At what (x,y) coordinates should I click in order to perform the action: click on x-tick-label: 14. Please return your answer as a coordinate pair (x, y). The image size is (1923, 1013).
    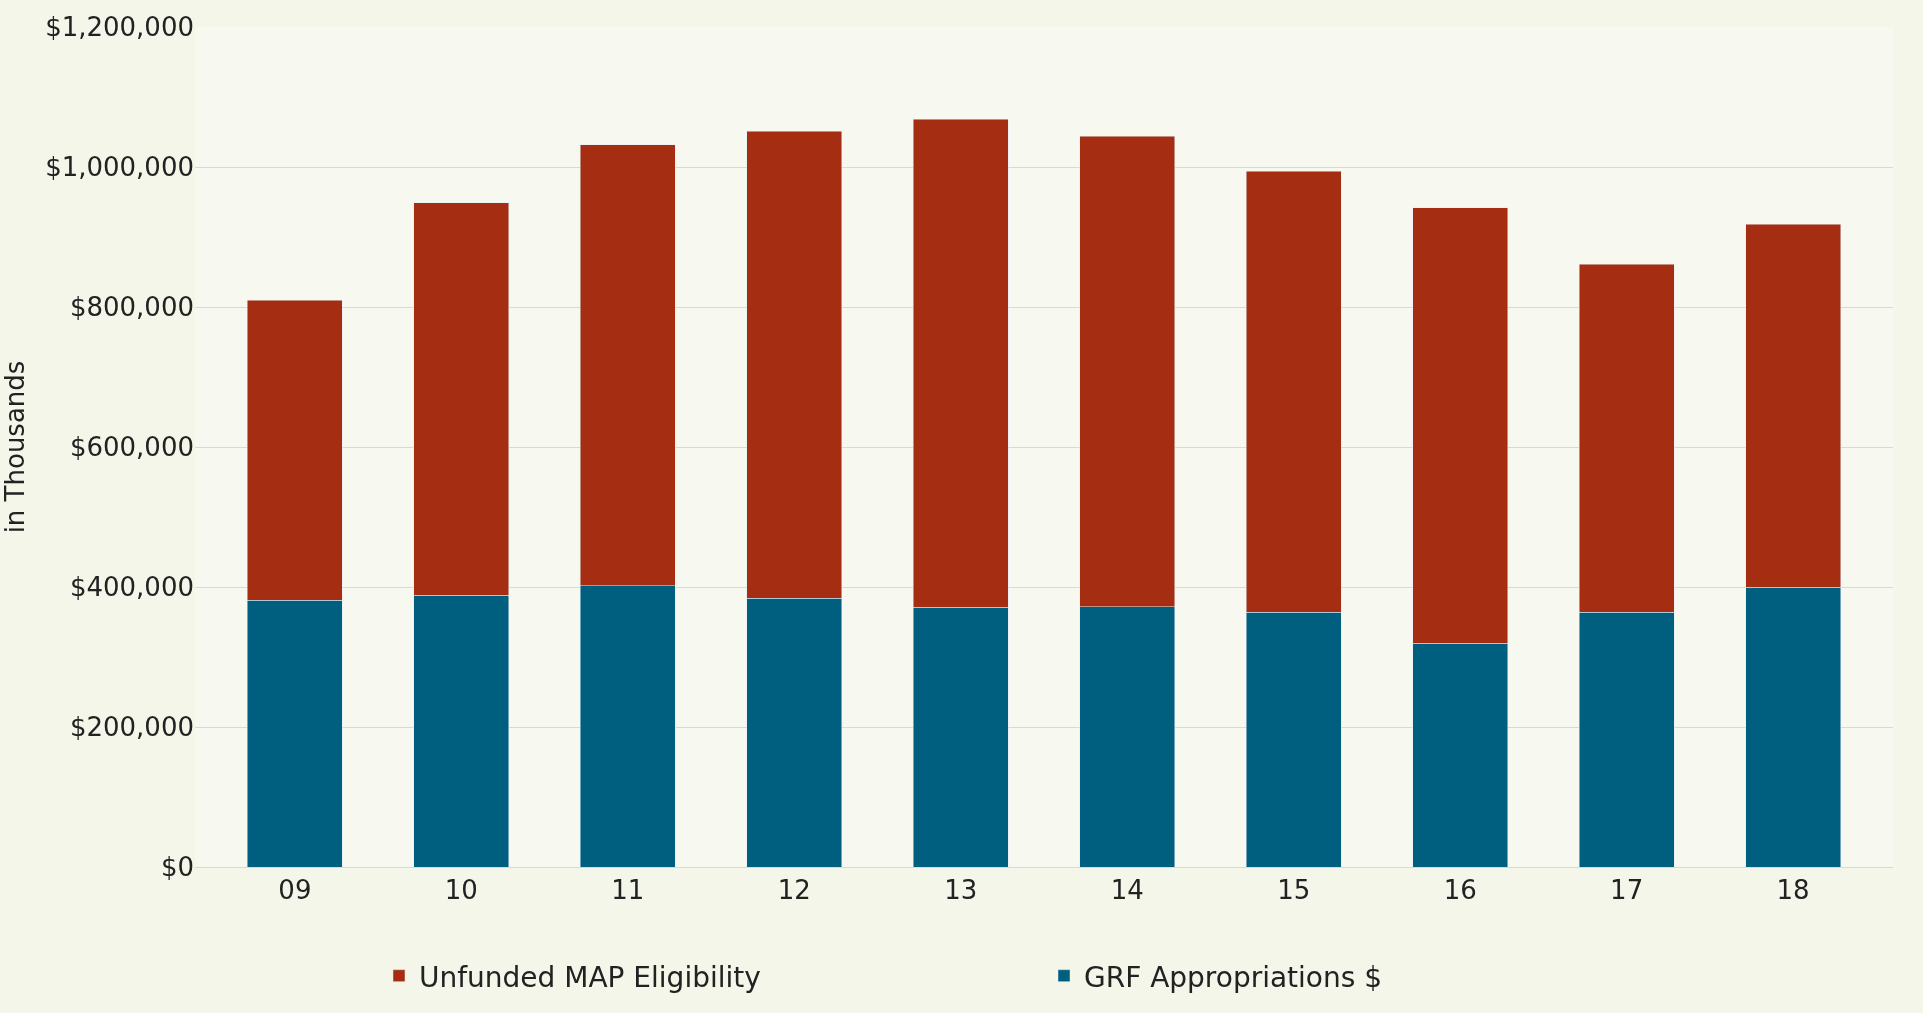
    Looking at the image, I should click on (1127, 890).